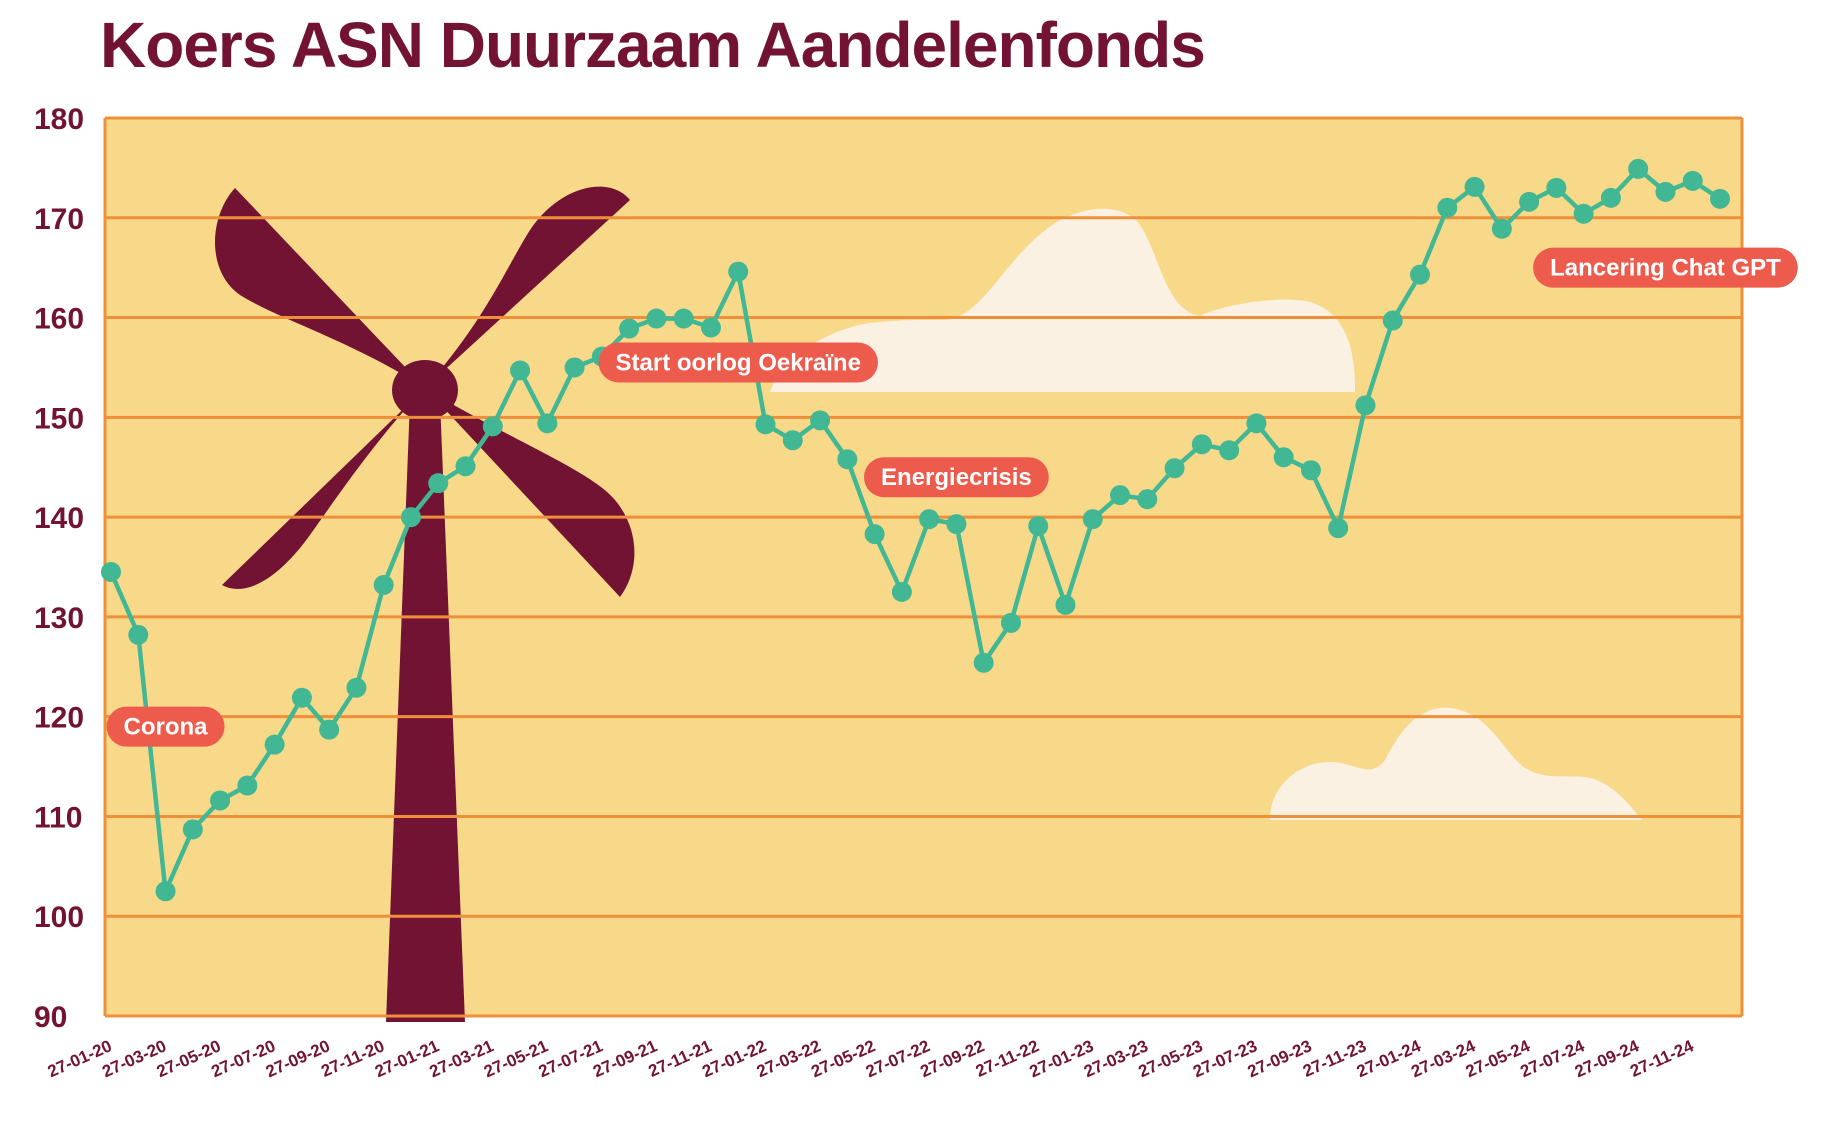 This screenshot has height=1132, width=1844. I want to click on y-tick-label: 180, so click(59, 119).